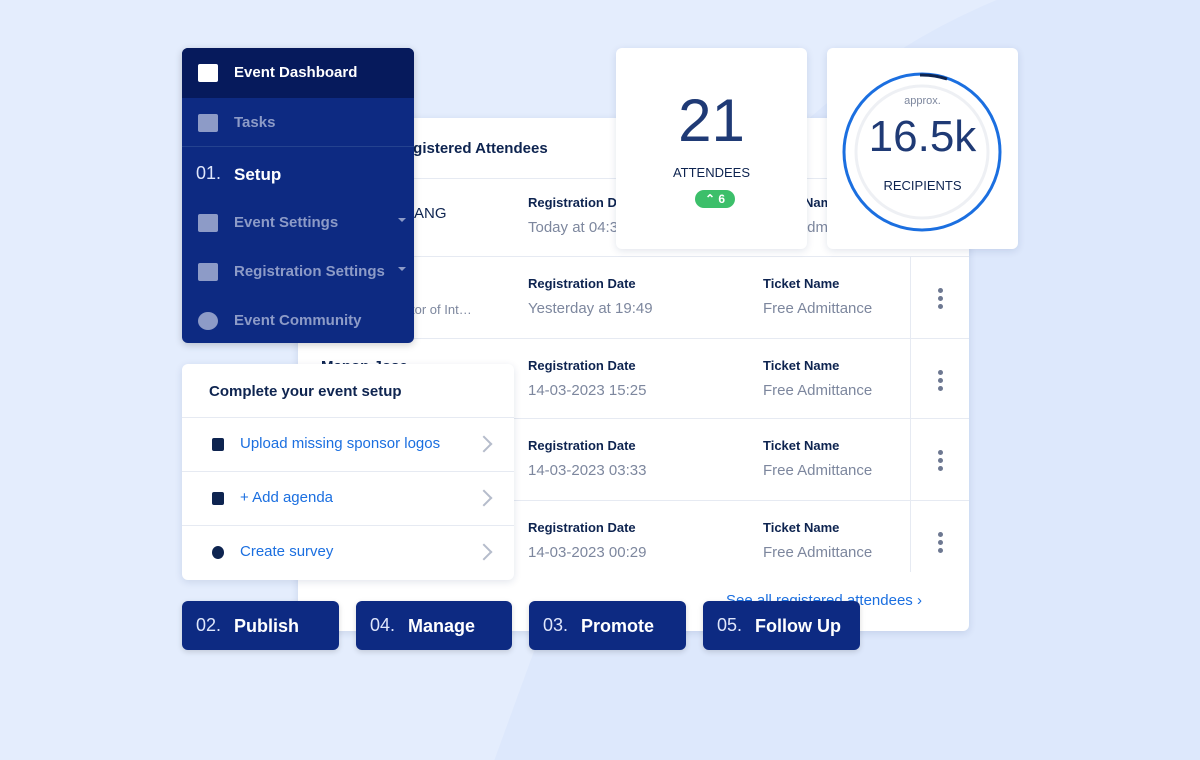 This screenshot has width=1200, height=760. Describe the element at coordinates (711, 120) in the screenshot. I see `stat-value: 21` at that location.